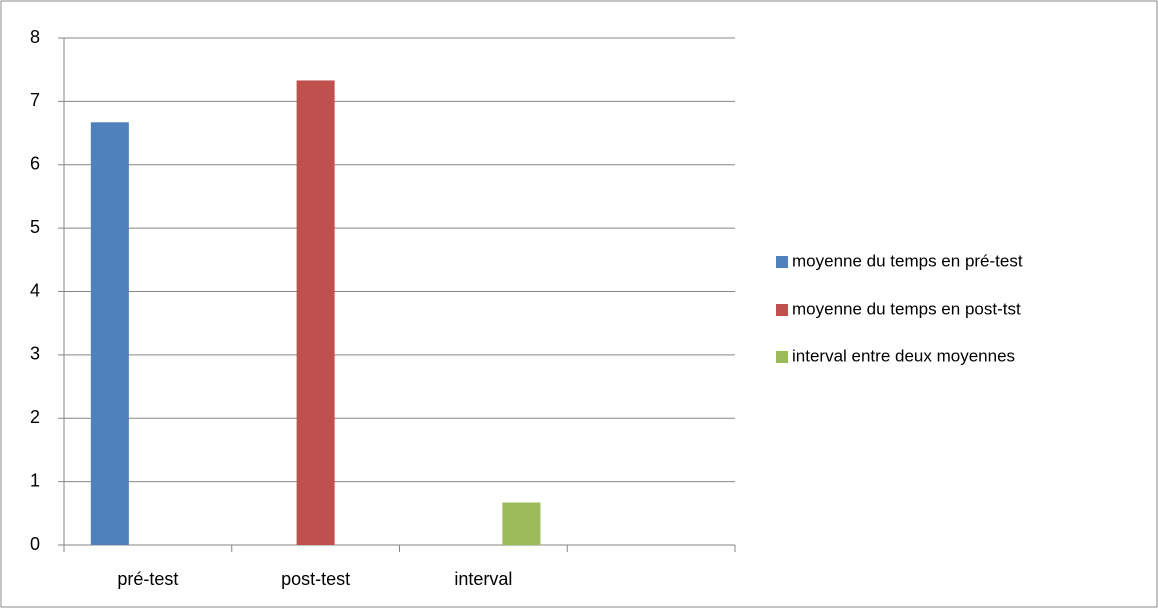  I want to click on y-tick-label: 0, so click(35, 544).